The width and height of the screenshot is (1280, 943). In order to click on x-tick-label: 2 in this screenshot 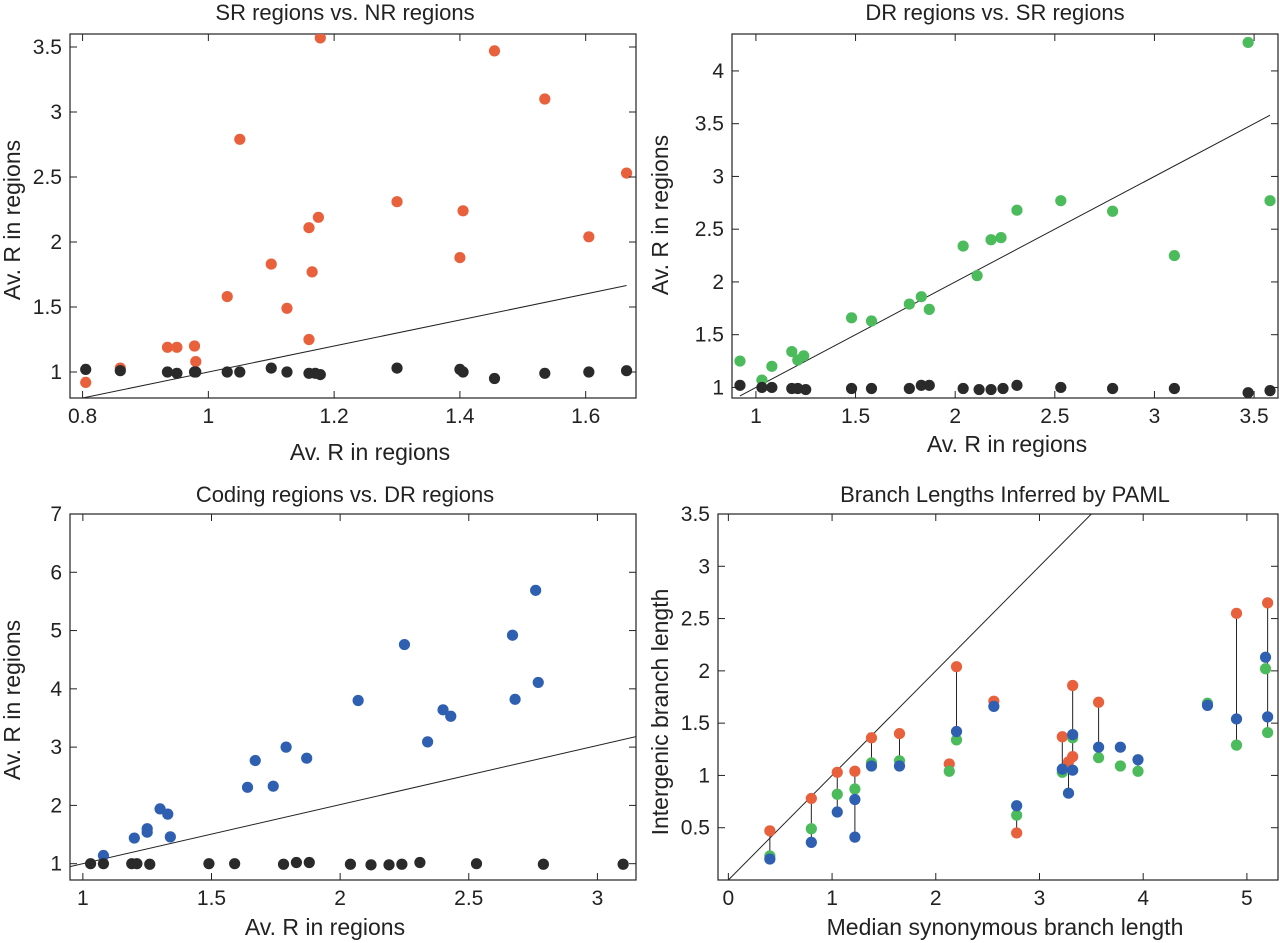, I will do `click(936, 898)`.